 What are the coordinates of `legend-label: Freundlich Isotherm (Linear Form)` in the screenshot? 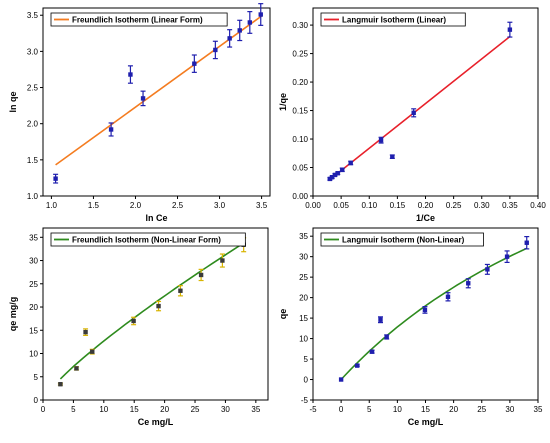 It's located at (137, 20).